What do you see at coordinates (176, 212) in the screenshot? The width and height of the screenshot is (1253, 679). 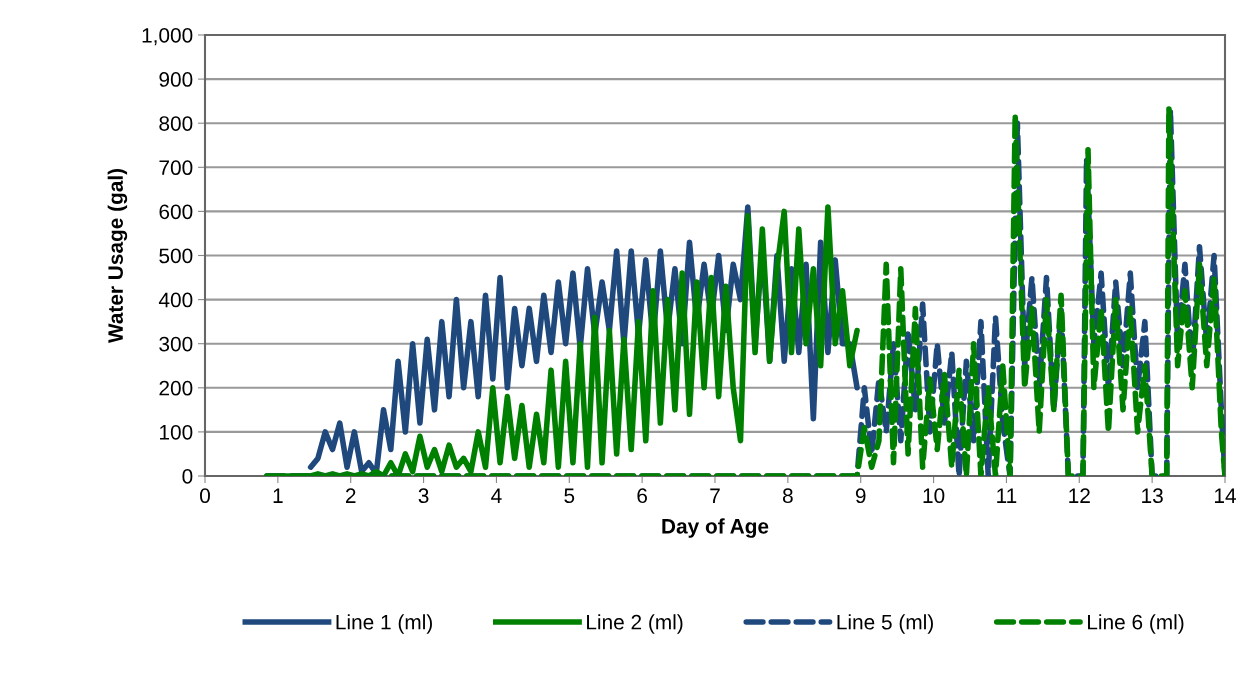 I see `y-tick-label: 600` at bounding box center [176, 212].